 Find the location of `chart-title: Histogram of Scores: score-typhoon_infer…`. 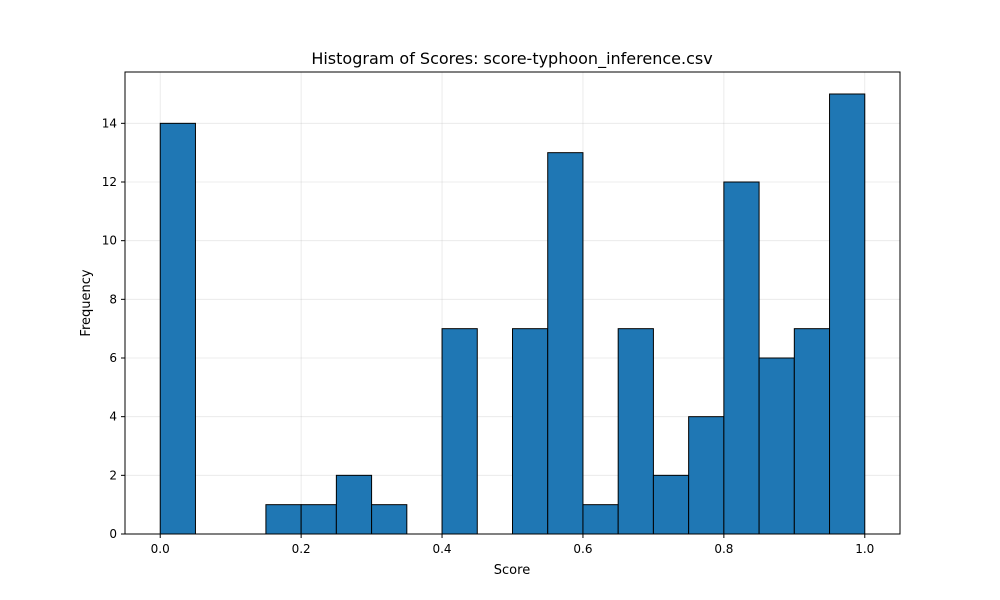

chart-title: Histogram of Scores: score-typhoon_infer… is located at coordinates (511, 59).